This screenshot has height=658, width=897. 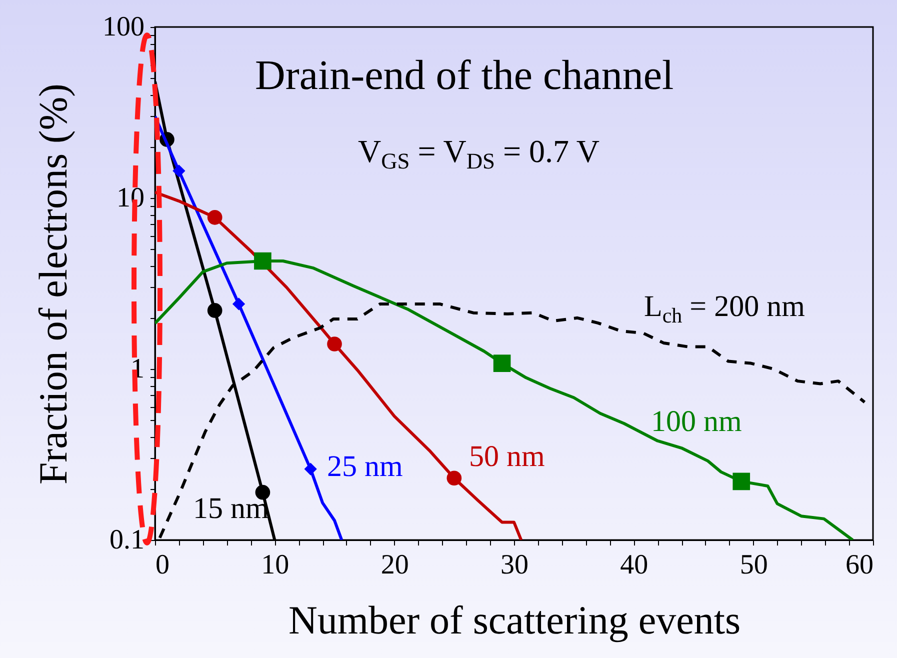 What do you see at coordinates (860, 565) in the screenshot?
I see `x-tick-label: 60` at bounding box center [860, 565].